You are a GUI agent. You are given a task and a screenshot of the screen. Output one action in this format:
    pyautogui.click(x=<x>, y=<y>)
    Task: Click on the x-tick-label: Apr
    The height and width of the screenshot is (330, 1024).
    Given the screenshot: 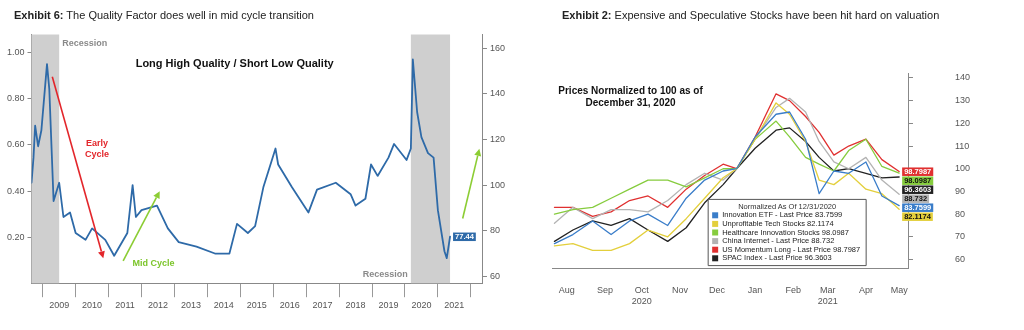 What is the action you would take?
    pyautogui.click(x=865, y=290)
    